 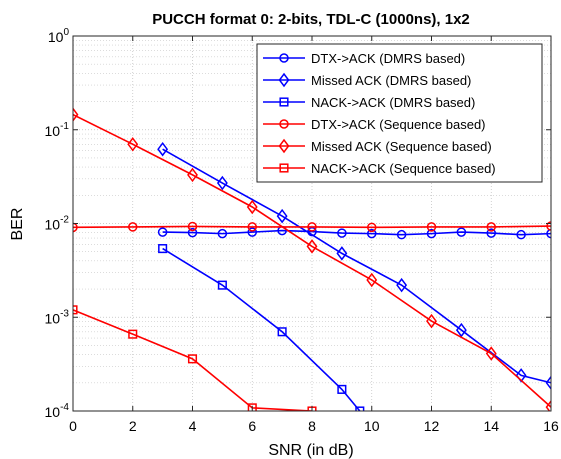 What do you see at coordinates (388, 58) in the screenshot?
I see `legend-label: DTX->ACK (DMRS based)` at bounding box center [388, 58].